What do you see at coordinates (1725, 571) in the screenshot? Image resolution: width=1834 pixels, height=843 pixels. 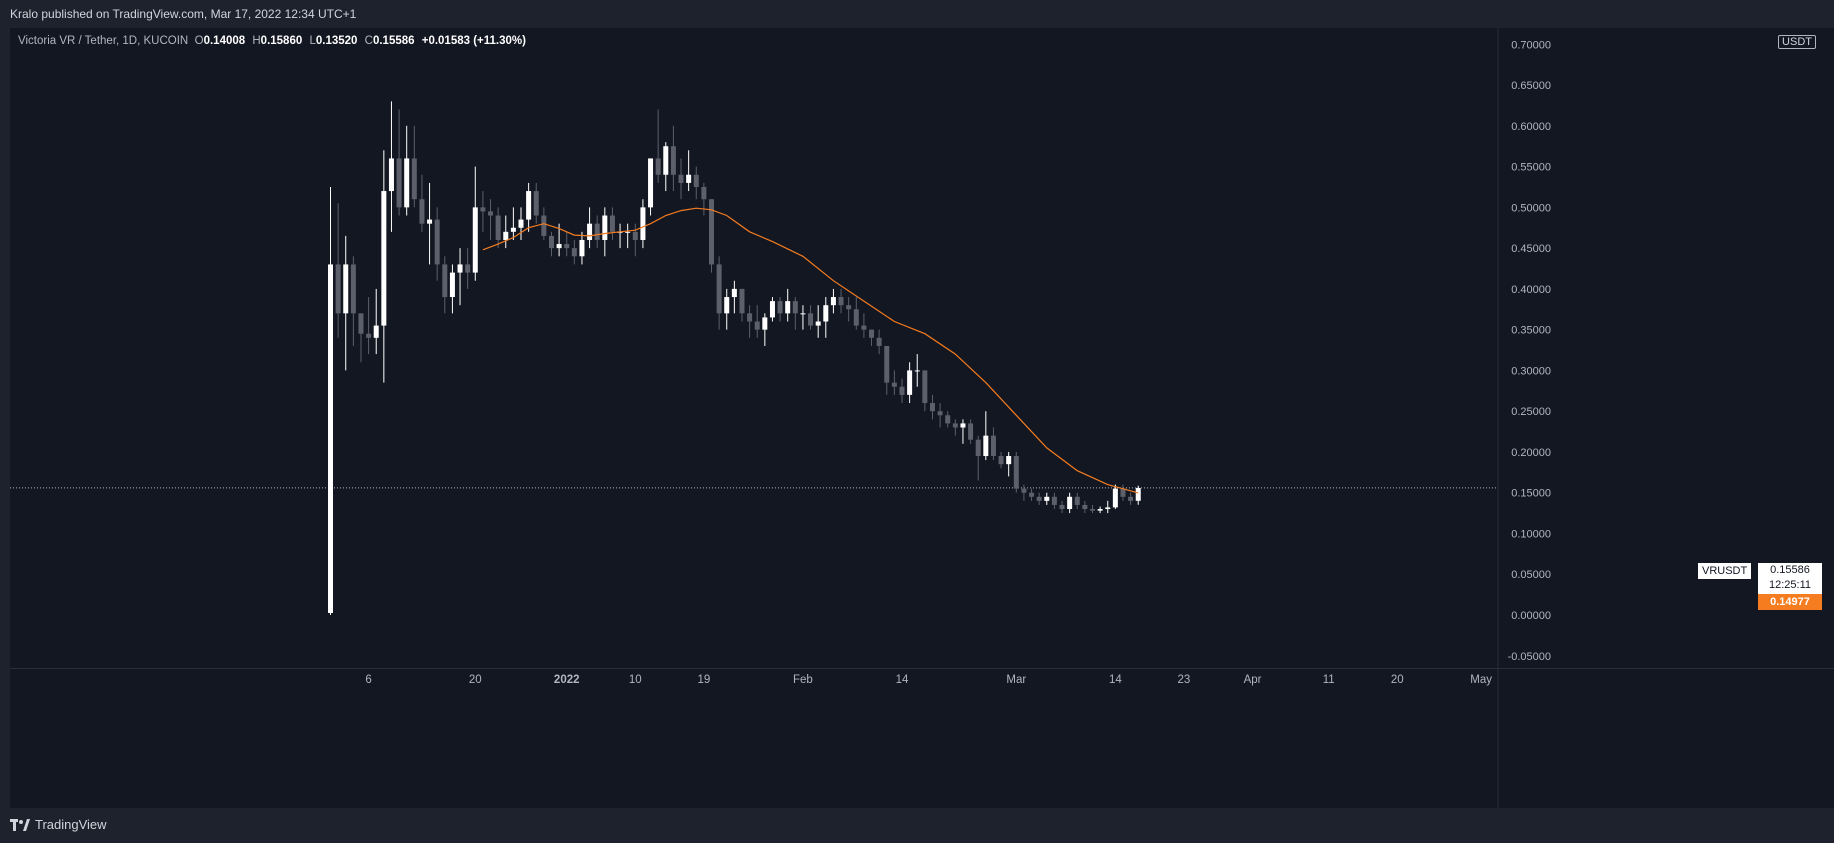 I see `symbol-price-tag: VRUSDT` at bounding box center [1725, 571].